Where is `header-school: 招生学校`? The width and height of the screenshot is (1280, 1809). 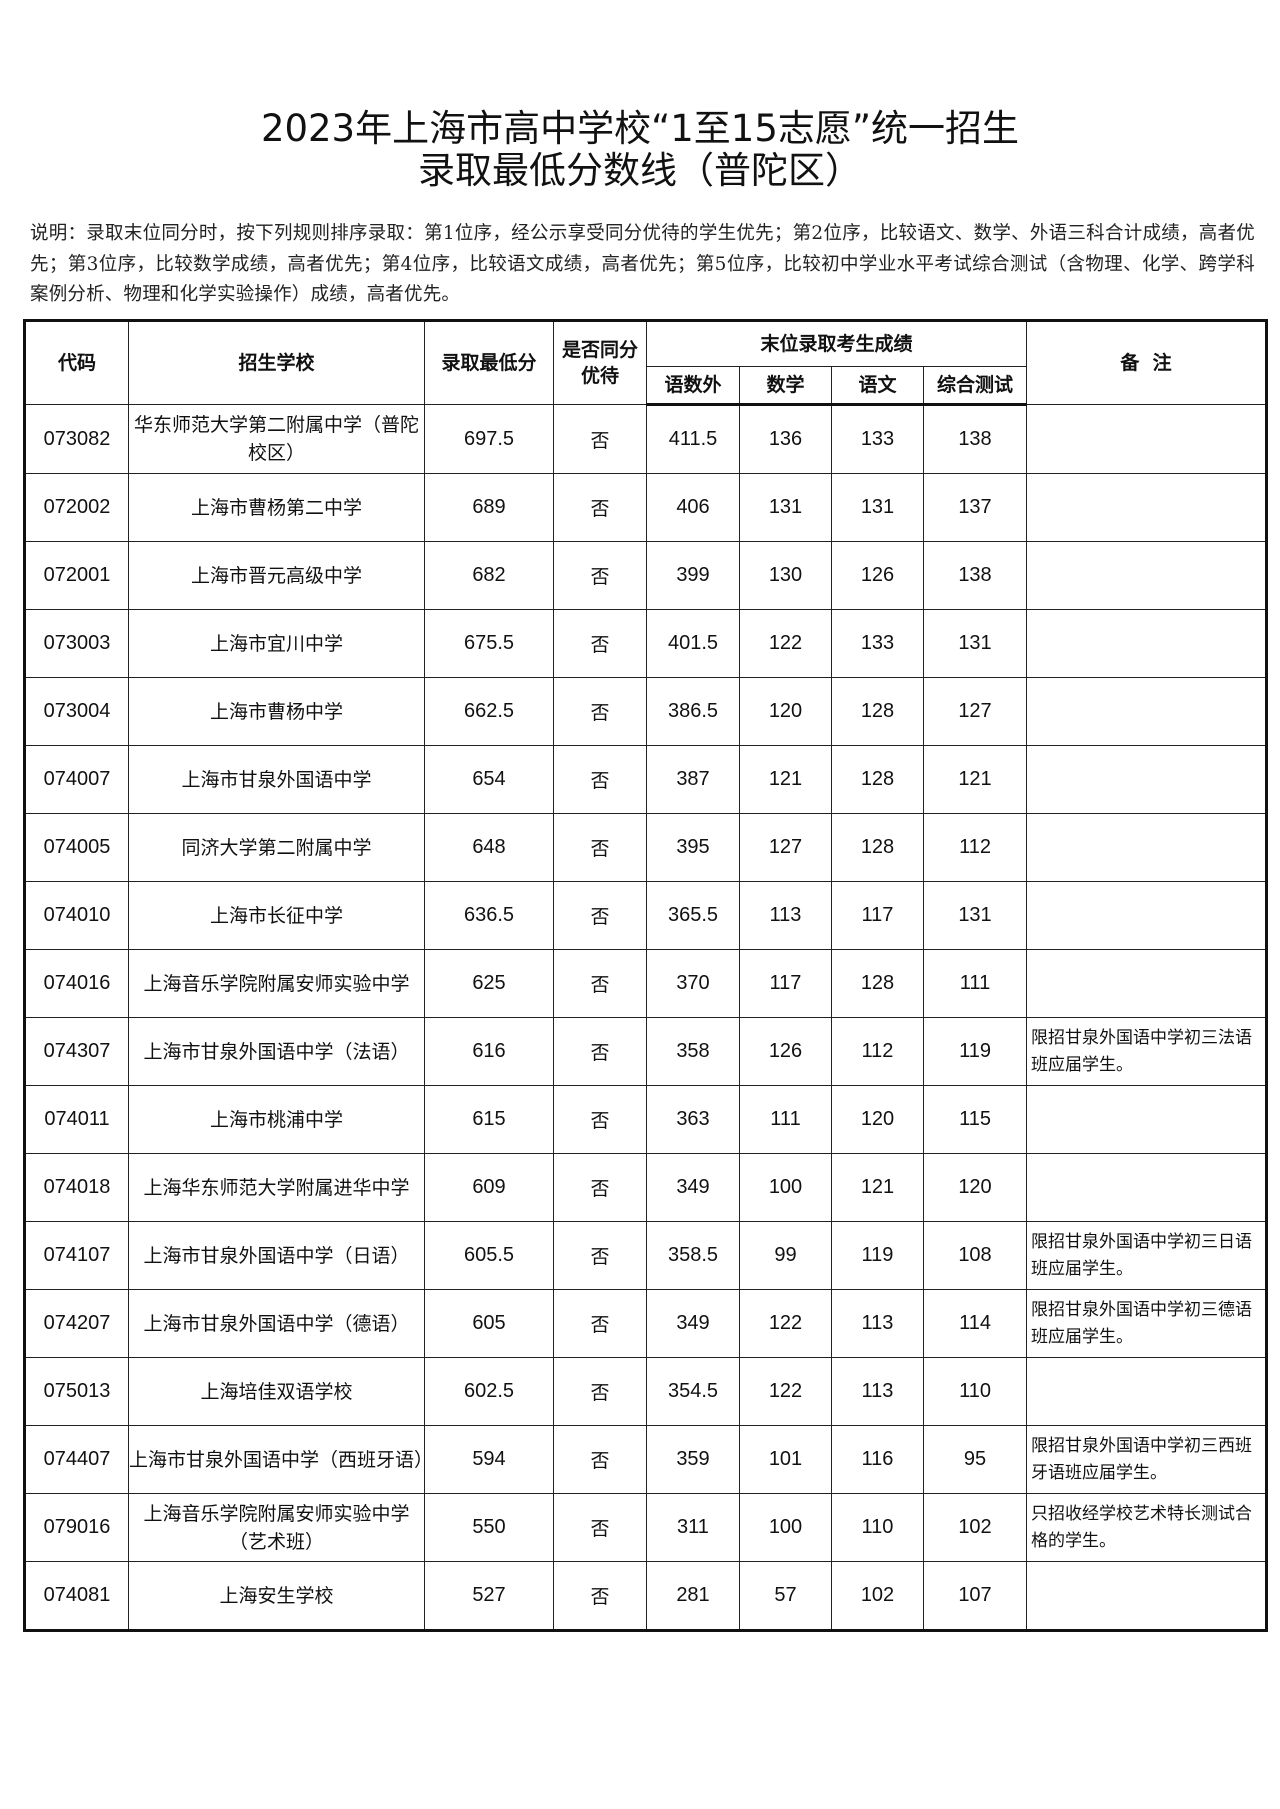
header-school: 招生学校 is located at coordinates (276, 362).